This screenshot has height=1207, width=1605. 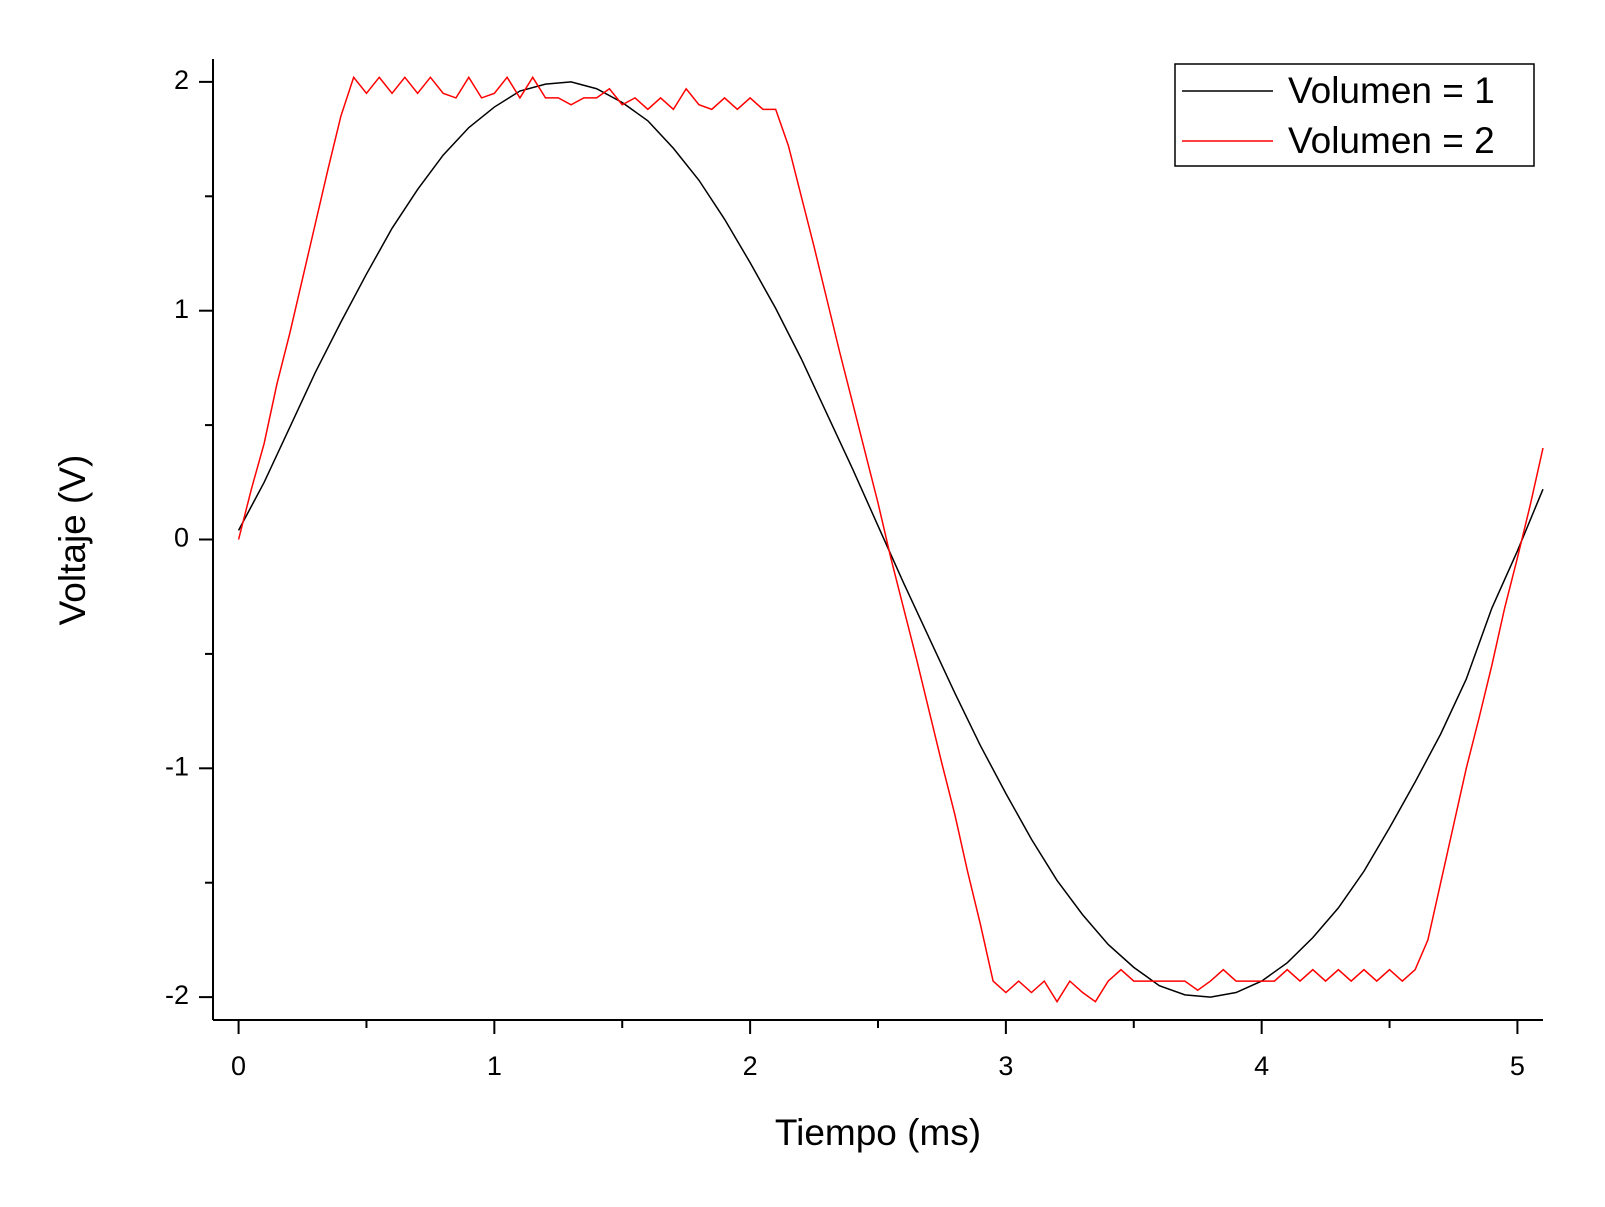 What do you see at coordinates (181, 80) in the screenshot?
I see `y-tick-label: 2` at bounding box center [181, 80].